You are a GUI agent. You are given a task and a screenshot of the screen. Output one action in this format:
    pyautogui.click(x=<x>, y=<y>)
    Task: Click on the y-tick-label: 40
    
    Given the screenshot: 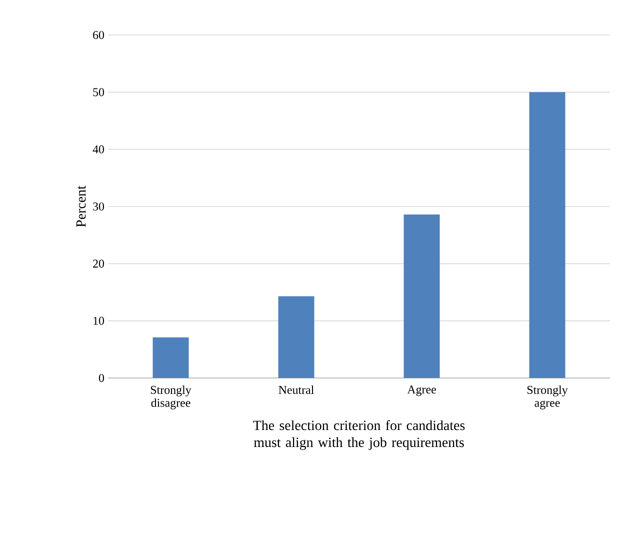 What is the action you would take?
    pyautogui.click(x=98, y=149)
    